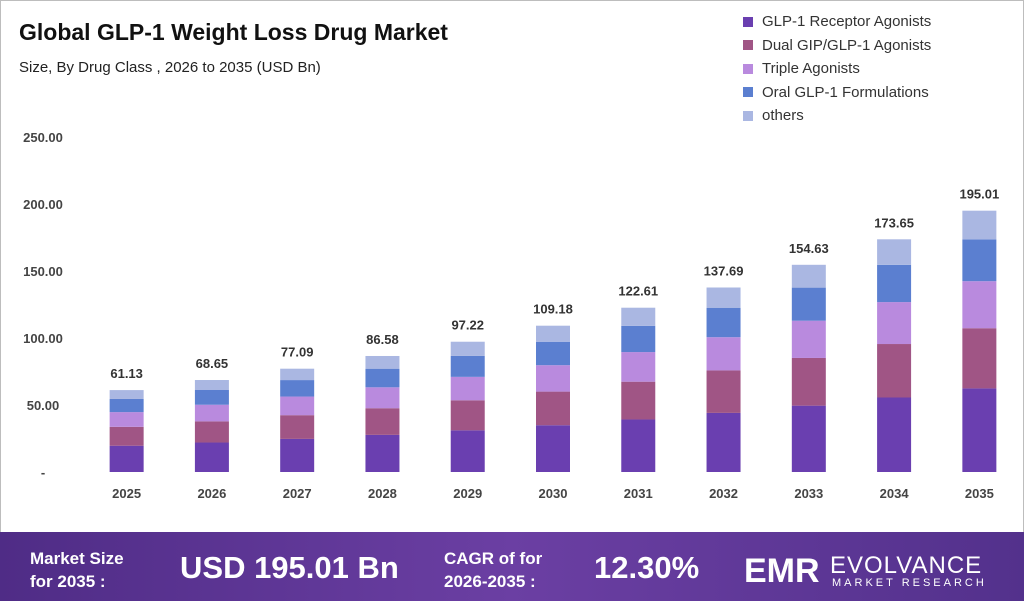 This screenshot has width=1024, height=601. I want to click on legend-label: others, so click(783, 116).